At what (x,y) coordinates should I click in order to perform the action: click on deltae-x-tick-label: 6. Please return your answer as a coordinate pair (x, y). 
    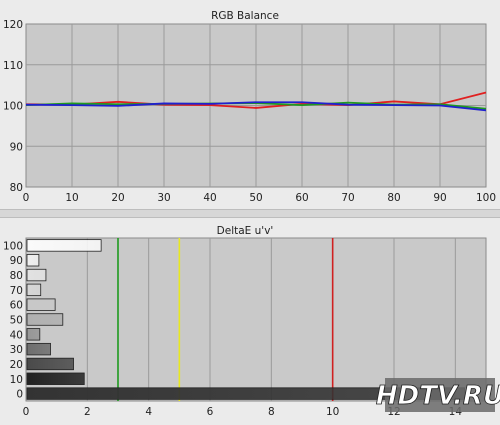
    Looking at the image, I should click on (210, 412).